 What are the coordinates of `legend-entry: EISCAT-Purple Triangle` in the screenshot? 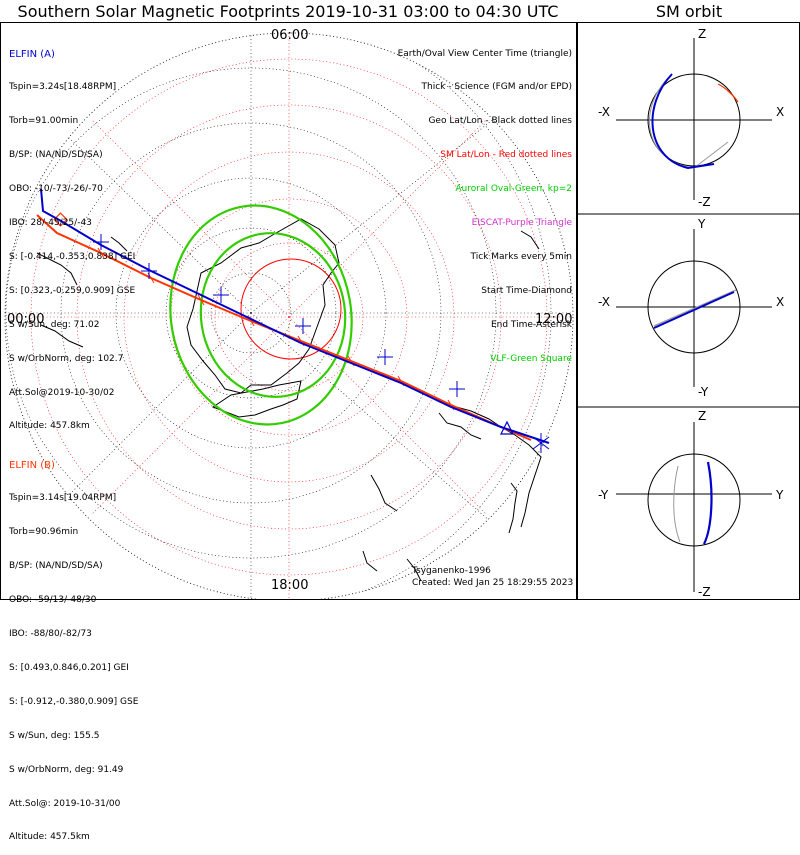 It's located at (521, 223).